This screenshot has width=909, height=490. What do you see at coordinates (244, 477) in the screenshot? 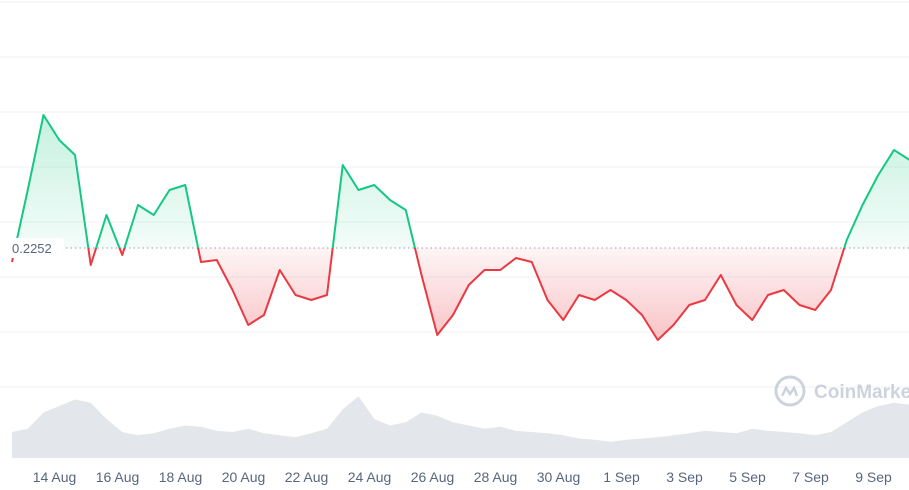
I see `x-tick-label: 20 Aug` at bounding box center [244, 477].